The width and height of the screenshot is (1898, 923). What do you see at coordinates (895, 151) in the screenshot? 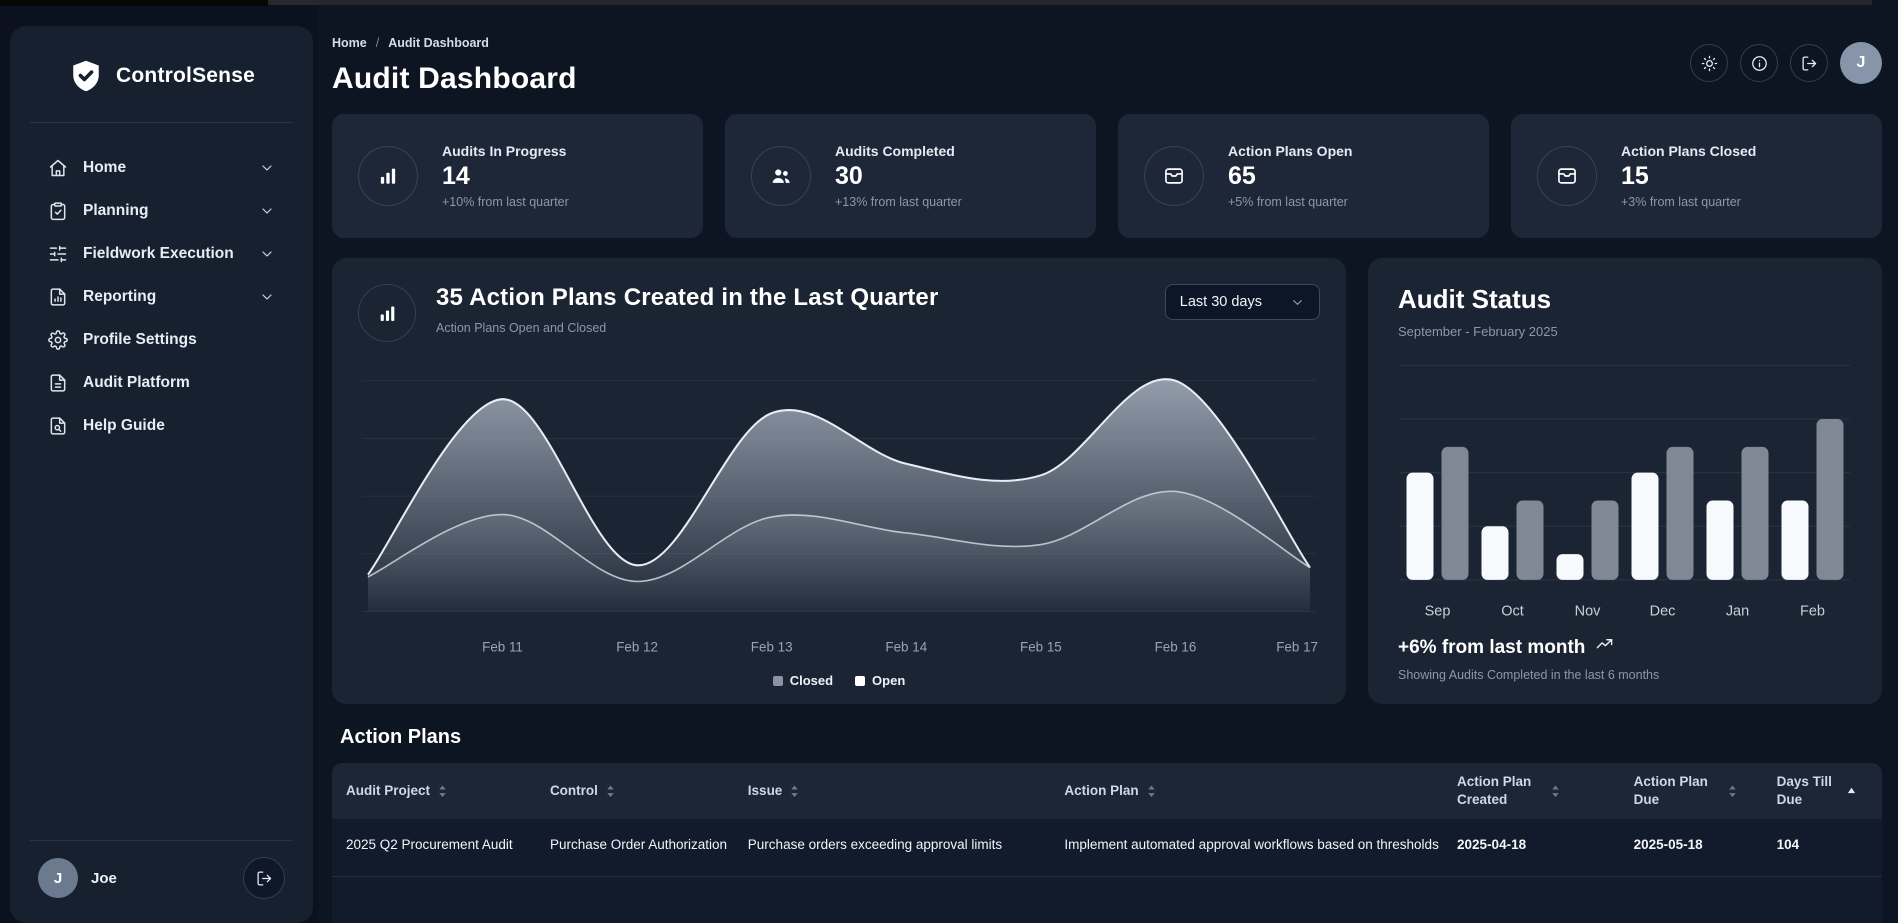
I see `stat-label: Audits Completed` at bounding box center [895, 151].